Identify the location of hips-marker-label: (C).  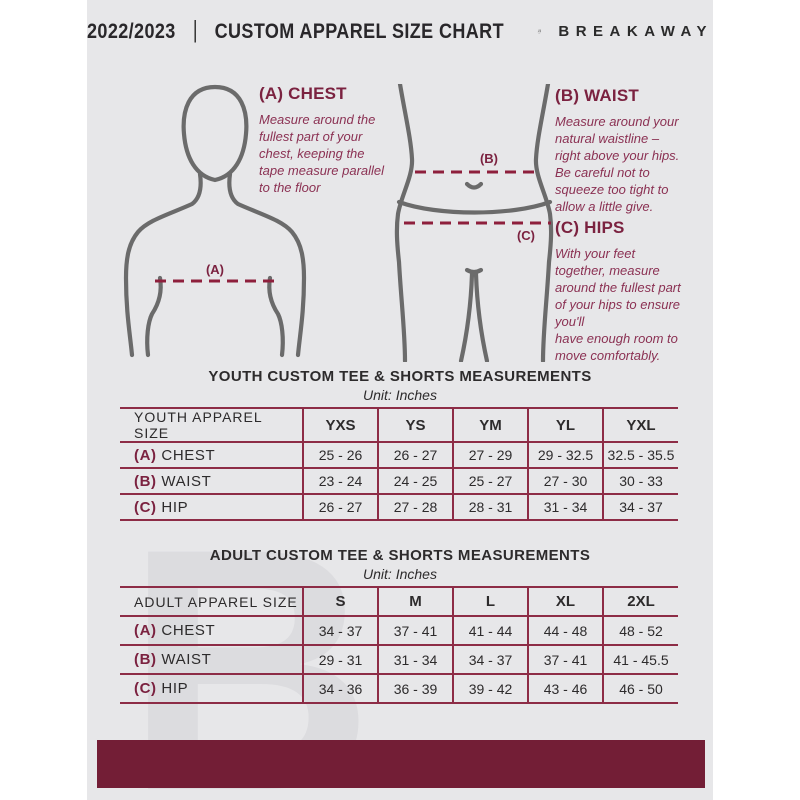
(526, 235).